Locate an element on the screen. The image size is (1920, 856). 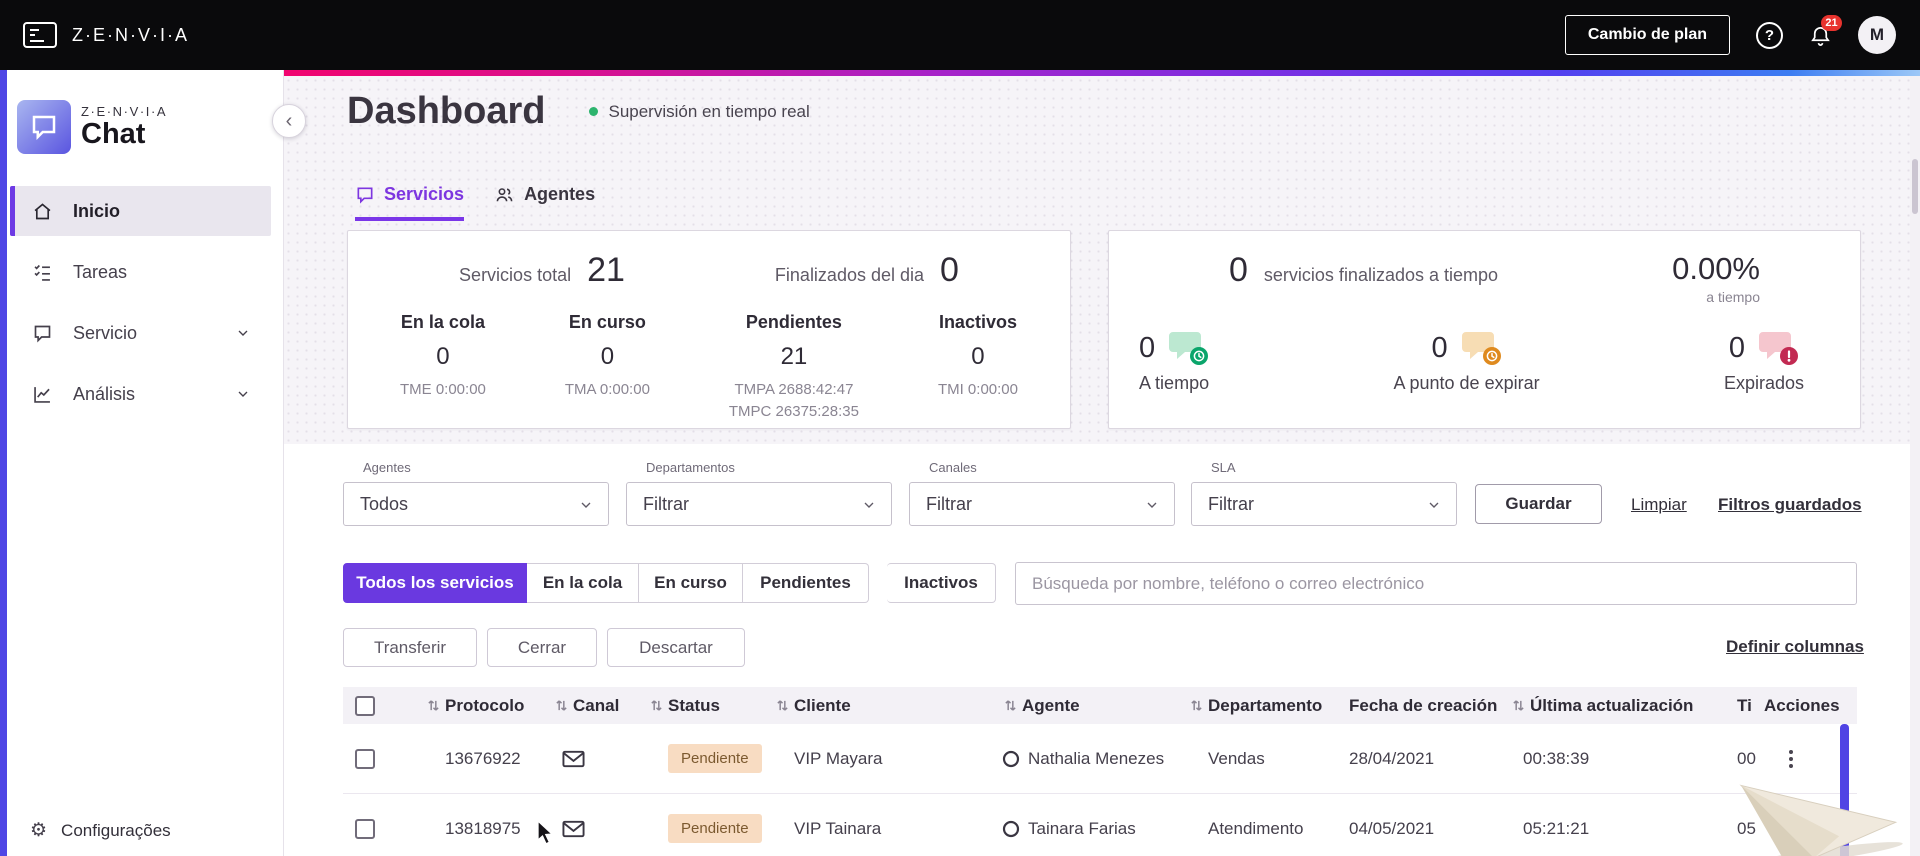
segment-en-curso: En curso is located at coordinates (691, 583).